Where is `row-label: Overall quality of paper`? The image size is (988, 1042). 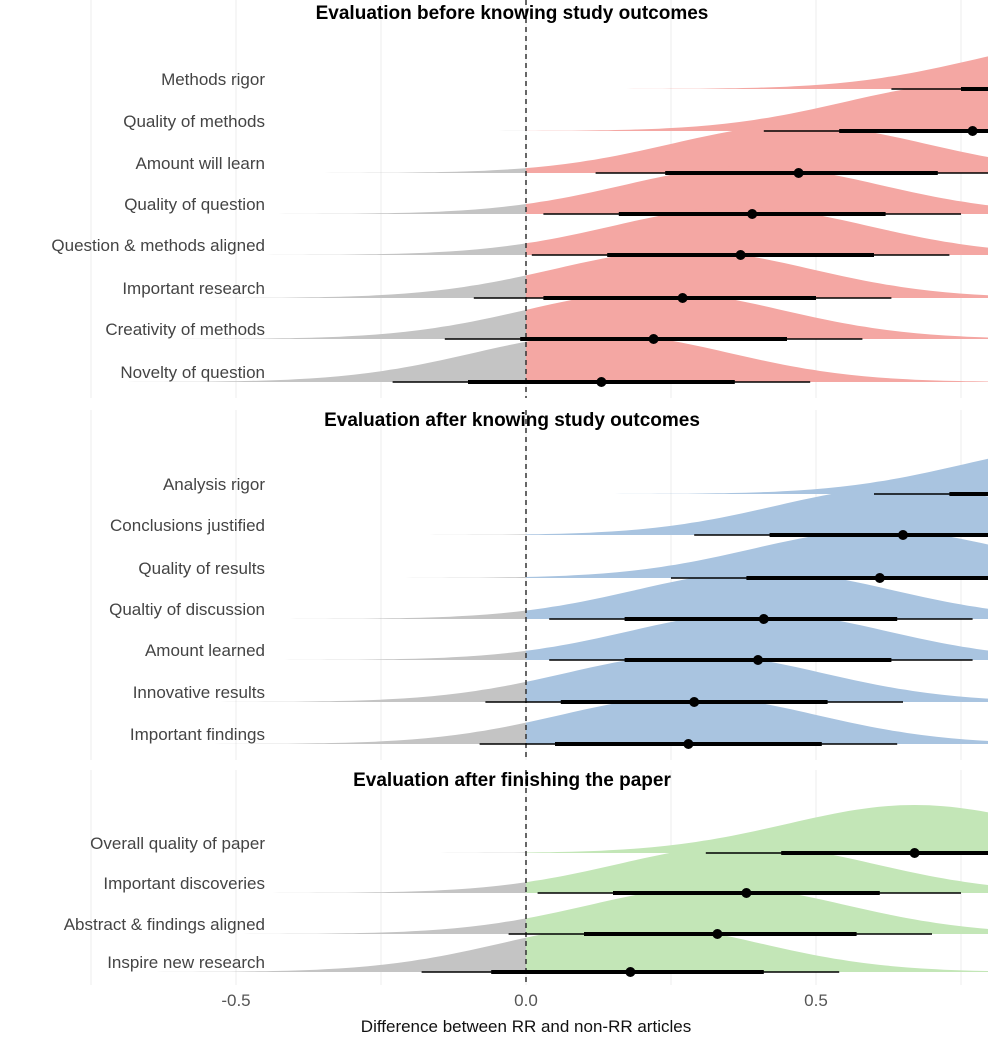
row-label: Overall quality of paper is located at coordinates (177, 843).